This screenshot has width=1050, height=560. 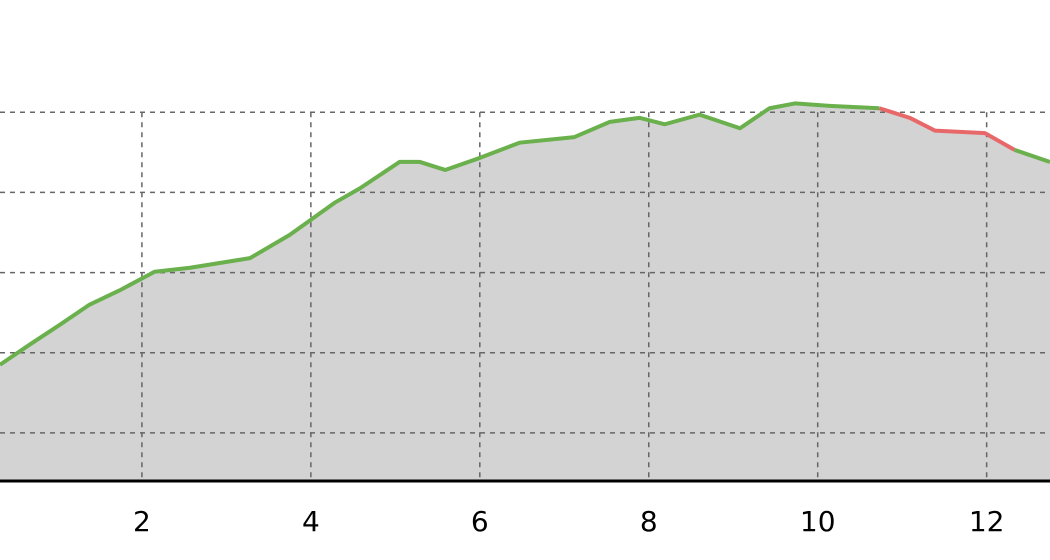 What do you see at coordinates (142, 521) in the screenshot?
I see `x-tick-label: 2` at bounding box center [142, 521].